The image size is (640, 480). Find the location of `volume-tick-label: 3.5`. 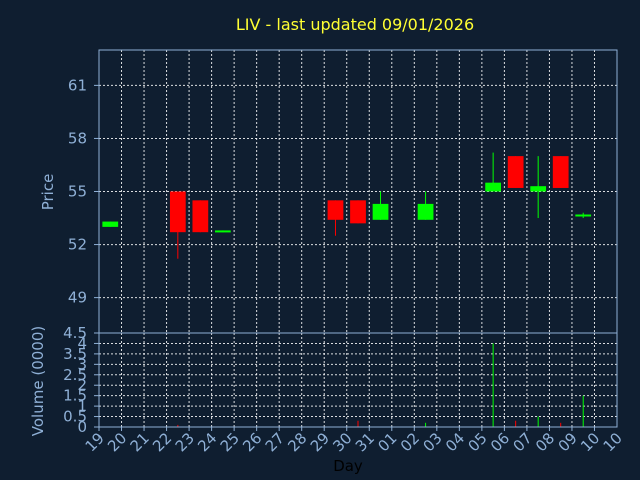

volume-tick-label: 3.5 is located at coordinates (75, 354).